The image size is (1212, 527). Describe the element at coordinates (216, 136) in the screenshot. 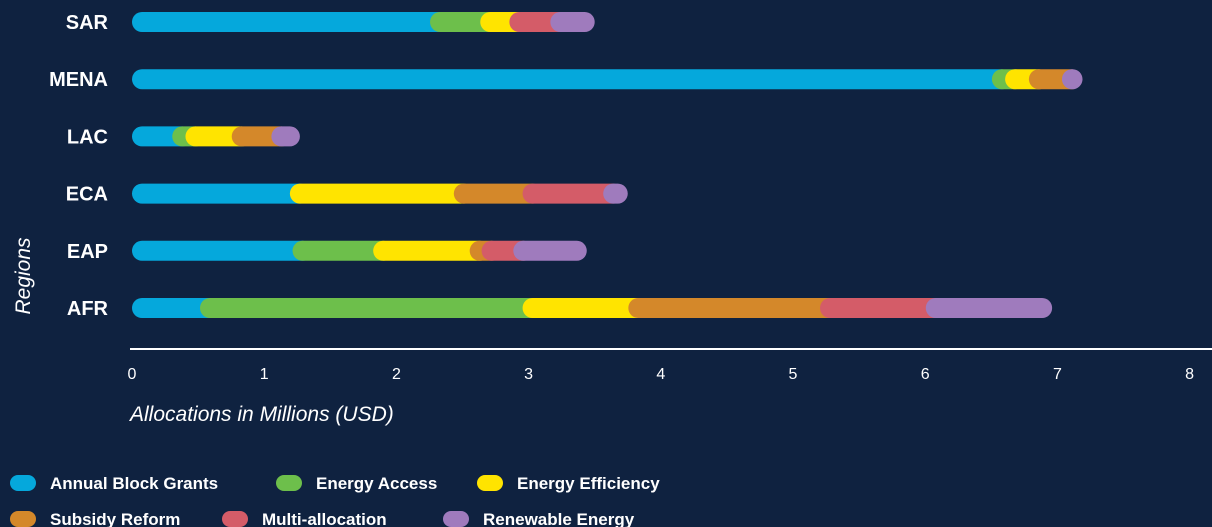

I see `bar-row-lac` at that location.